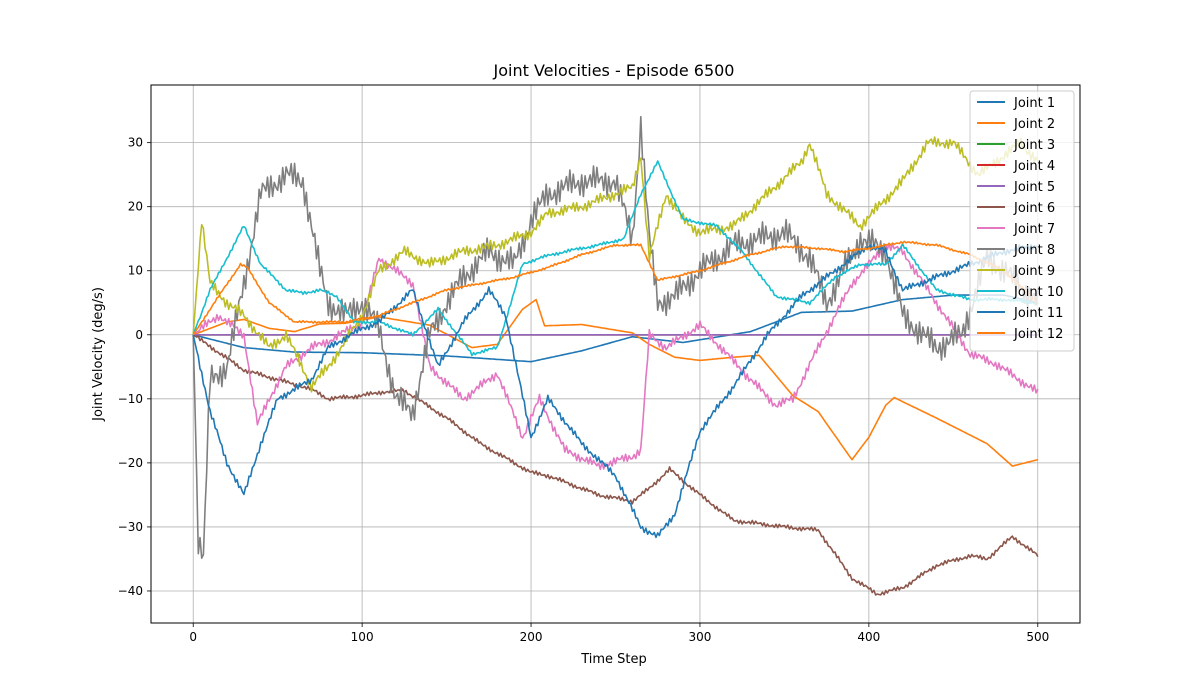 This screenshot has height=700, width=1200. Describe the element at coordinates (130, 399) in the screenshot. I see `y-tick-label: −10` at that location.